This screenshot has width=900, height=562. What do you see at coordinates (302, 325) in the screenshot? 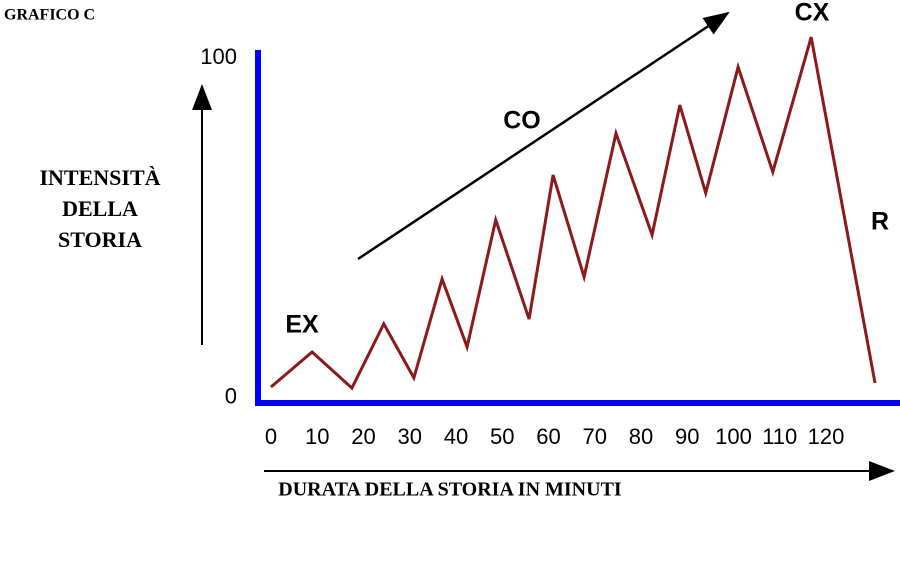
I see `annotation: EX` at bounding box center [302, 325].